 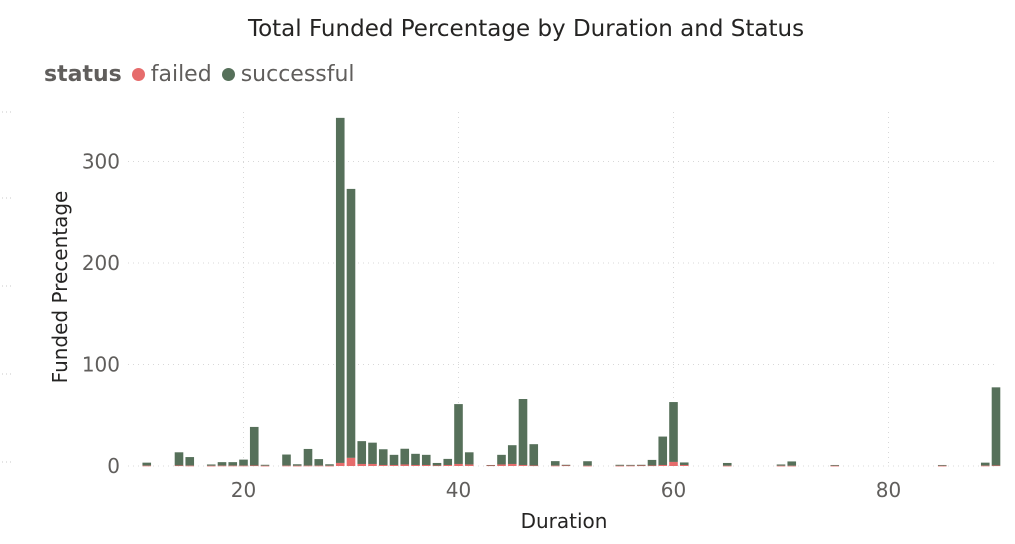 I want to click on legend-item-successful: successful, so click(x=288, y=74).